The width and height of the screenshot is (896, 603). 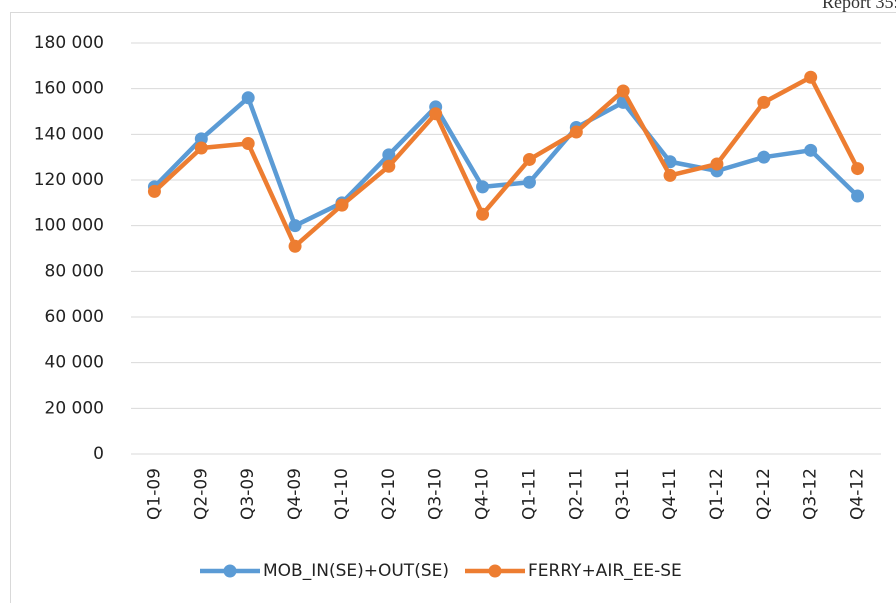 I want to click on x-tick-label: Q1-11, so click(x=529, y=494).